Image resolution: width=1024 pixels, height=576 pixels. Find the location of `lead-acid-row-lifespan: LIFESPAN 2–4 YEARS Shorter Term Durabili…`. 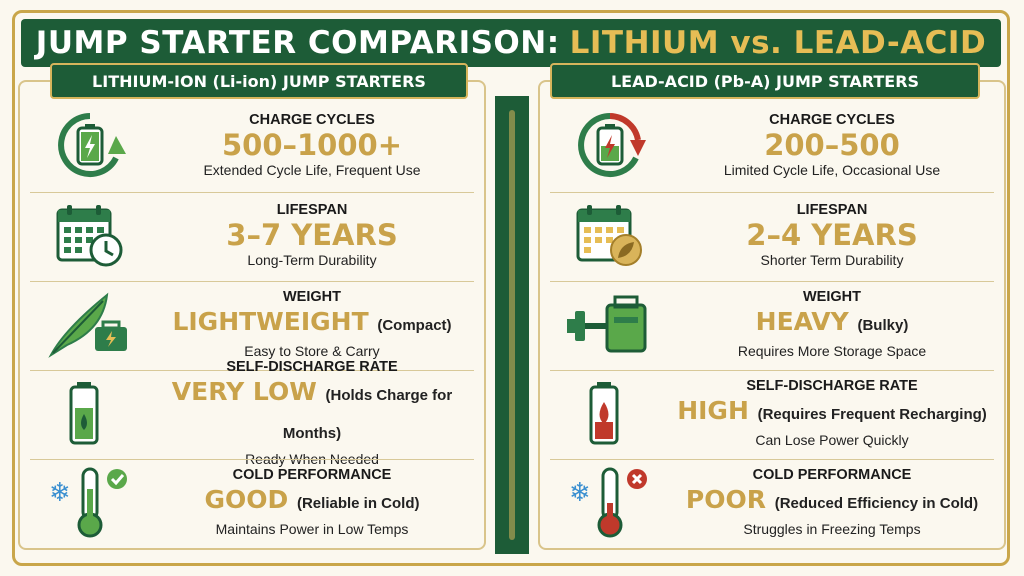

lead-acid-row-lifespan: LIFESPAN 2–4 YEARS Shorter Term Durabili… is located at coordinates (772, 235).